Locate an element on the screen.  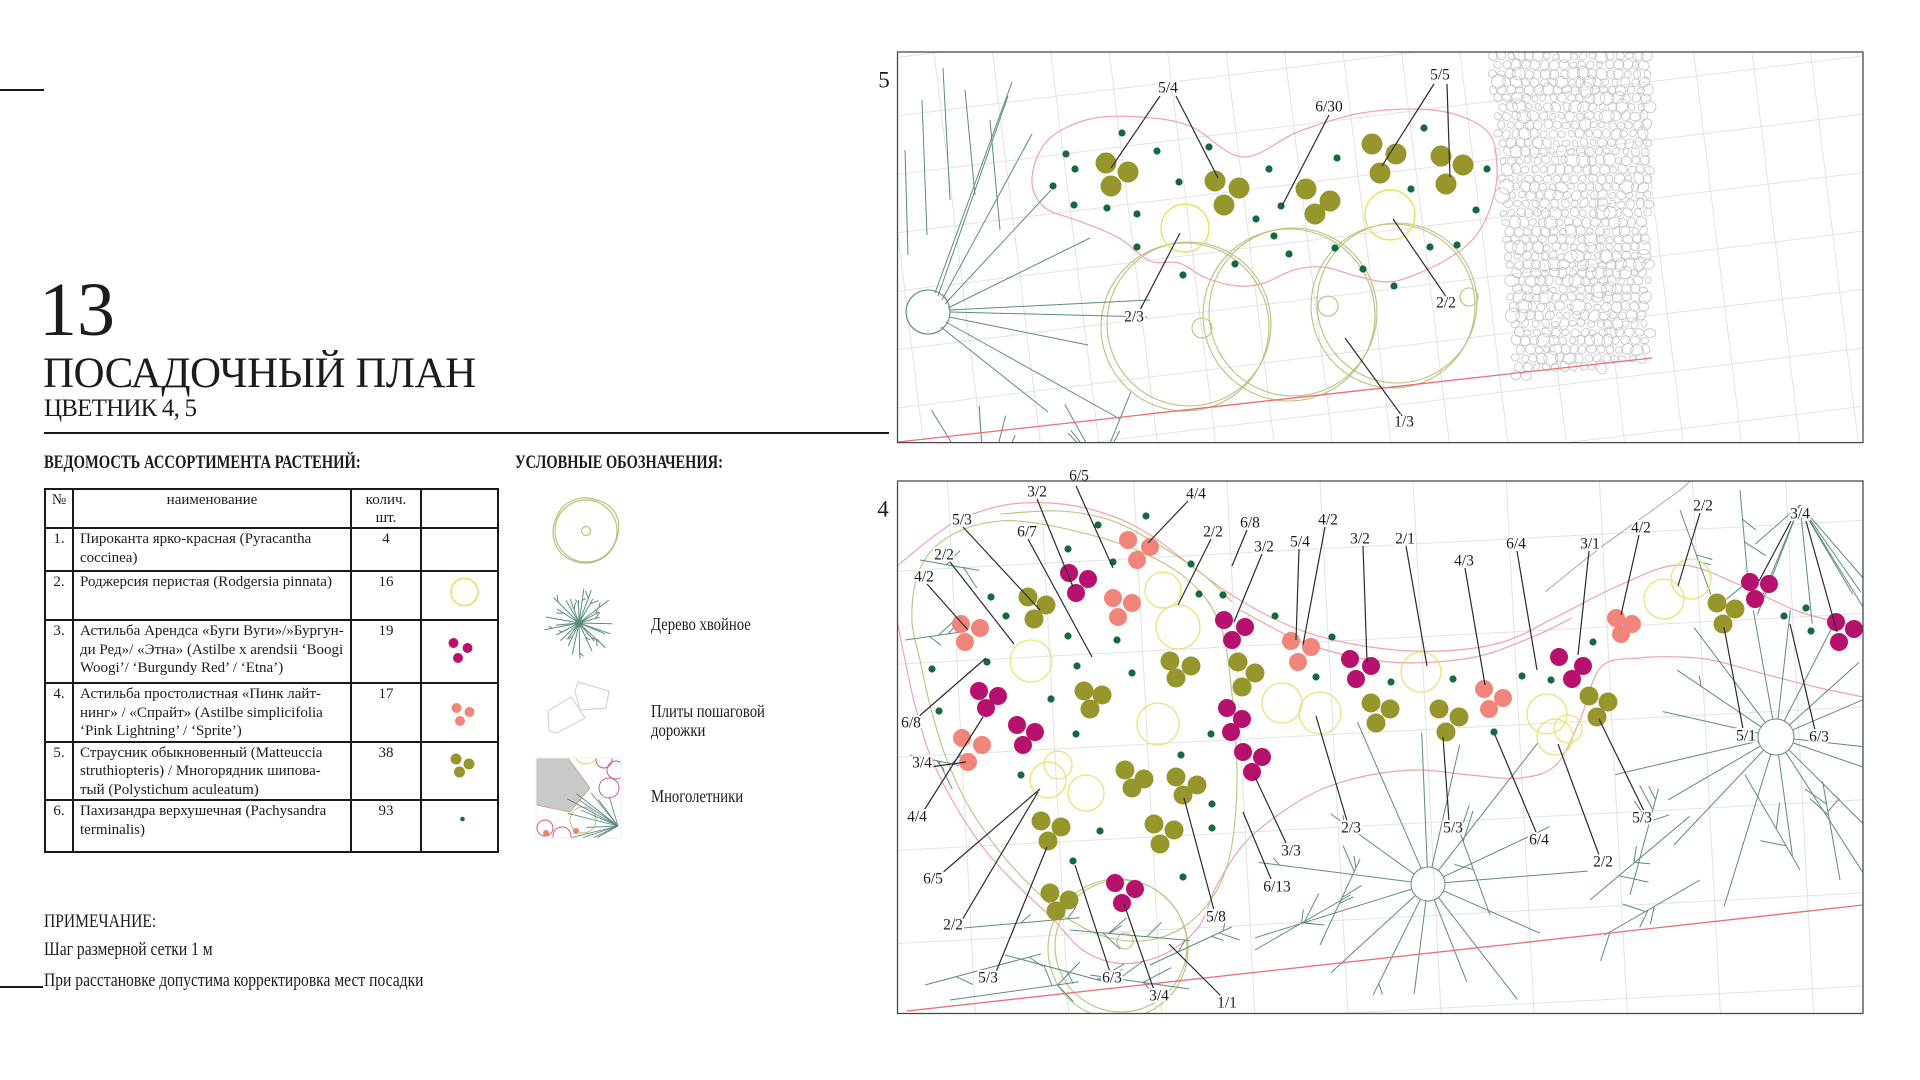
svg-text: 1/3 is located at coordinates (1404, 422).